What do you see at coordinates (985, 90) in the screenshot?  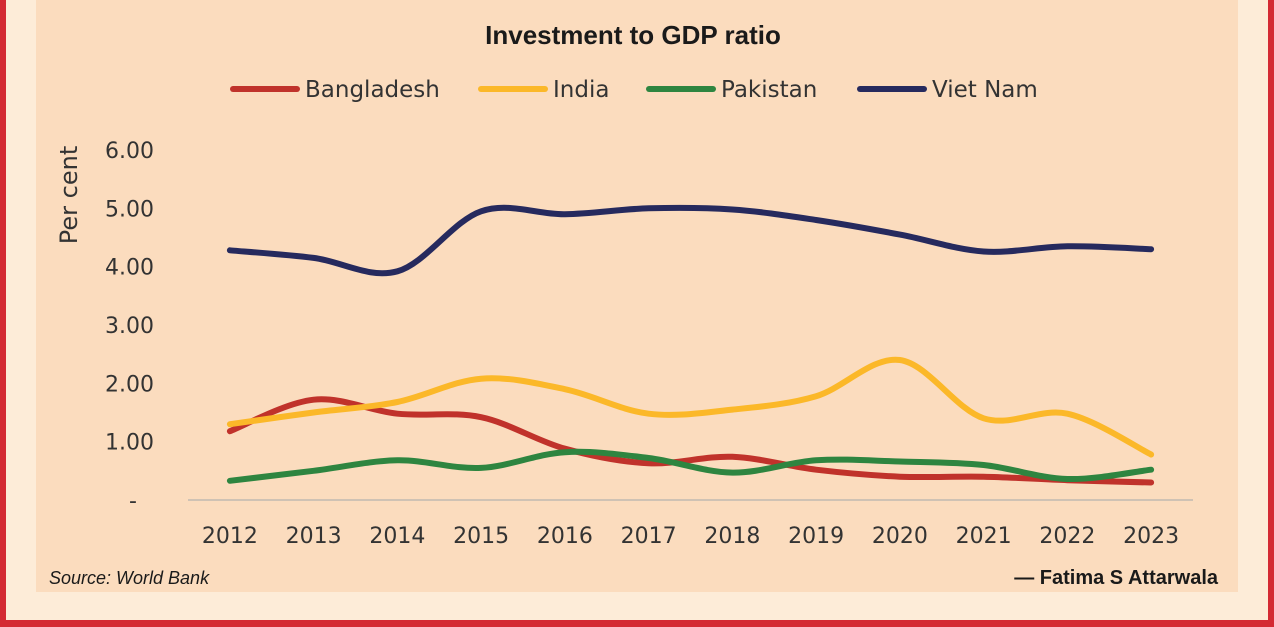 I see `legend-label-viet-nam: Viet Nam` at bounding box center [985, 90].